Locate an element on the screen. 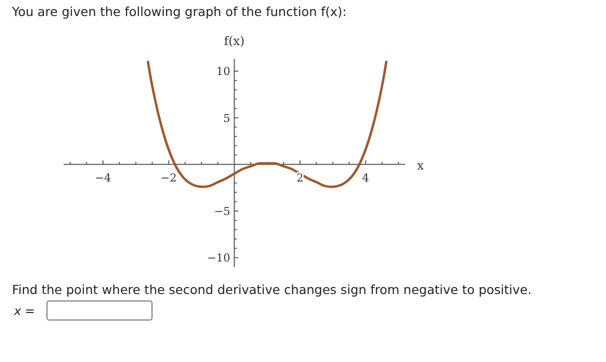 This screenshot has height=362, width=606. y-tick-label: 5 is located at coordinates (226, 118).